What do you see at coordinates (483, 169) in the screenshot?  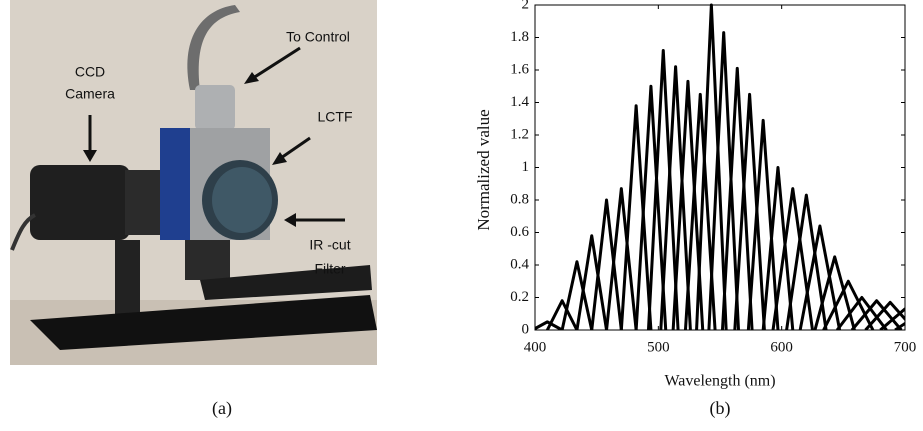 I see `y-axis-title: Normalized value` at bounding box center [483, 169].